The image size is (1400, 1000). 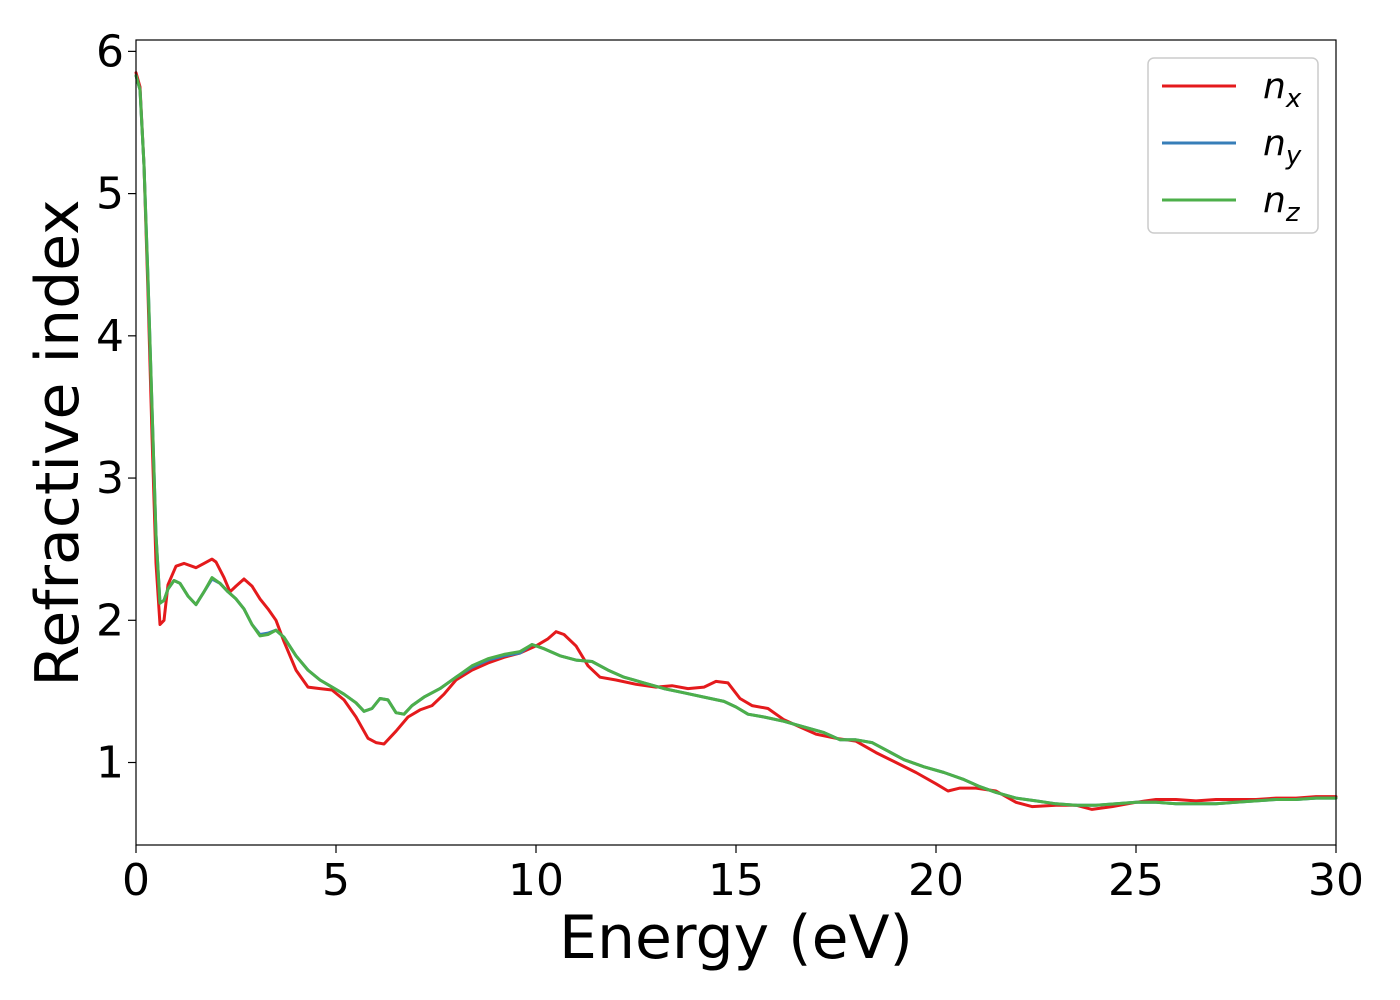 What do you see at coordinates (116, 407) in the screenshot?
I see `y-axis-ticks: 1 2 3 4 5 6` at bounding box center [116, 407].